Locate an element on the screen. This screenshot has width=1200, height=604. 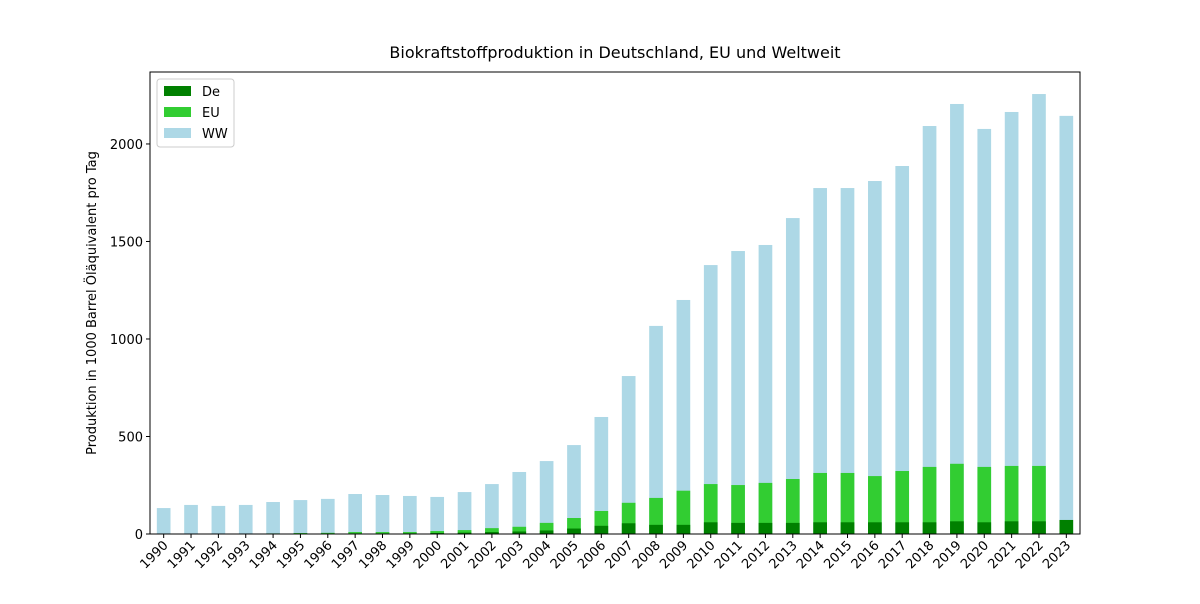
x-tick-label: 1992 is located at coordinates (209, 555).